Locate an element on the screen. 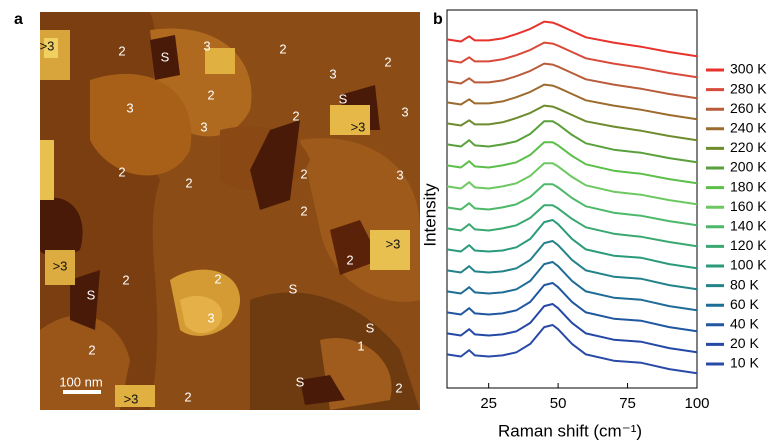  legend-label: 10 K is located at coordinates (744, 363).